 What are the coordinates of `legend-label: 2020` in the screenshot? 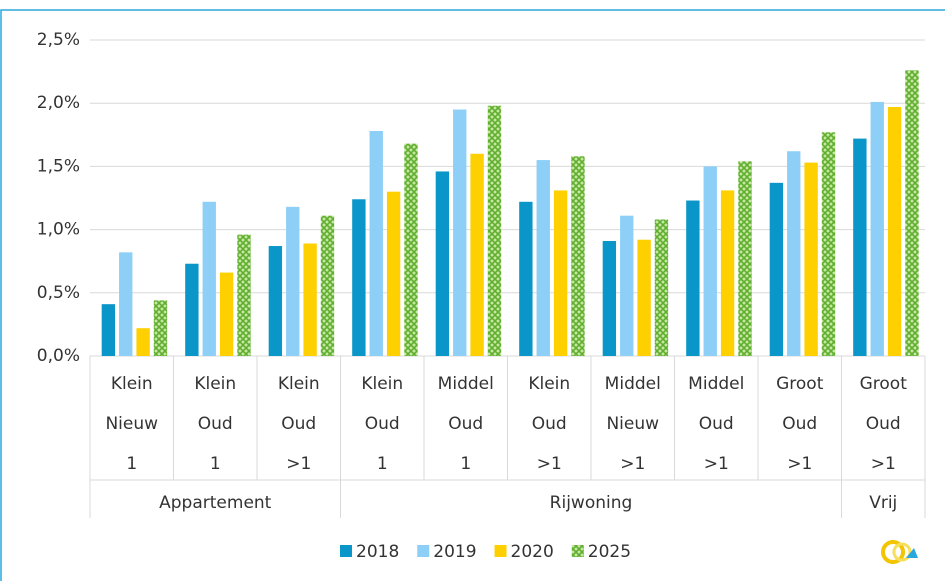 It's located at (532, 552).